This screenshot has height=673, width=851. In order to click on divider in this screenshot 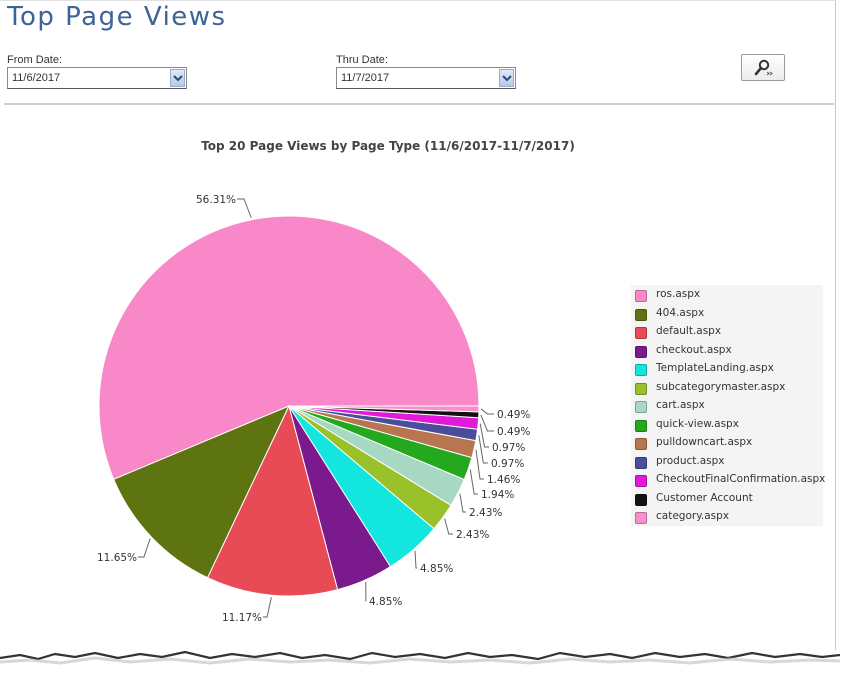, I will do `click(419, 104)`.